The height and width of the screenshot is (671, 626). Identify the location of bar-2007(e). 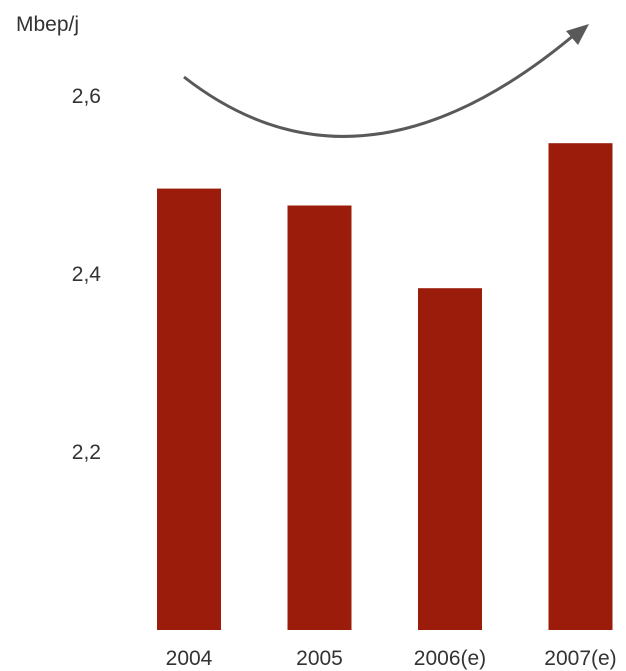
(580, 386).